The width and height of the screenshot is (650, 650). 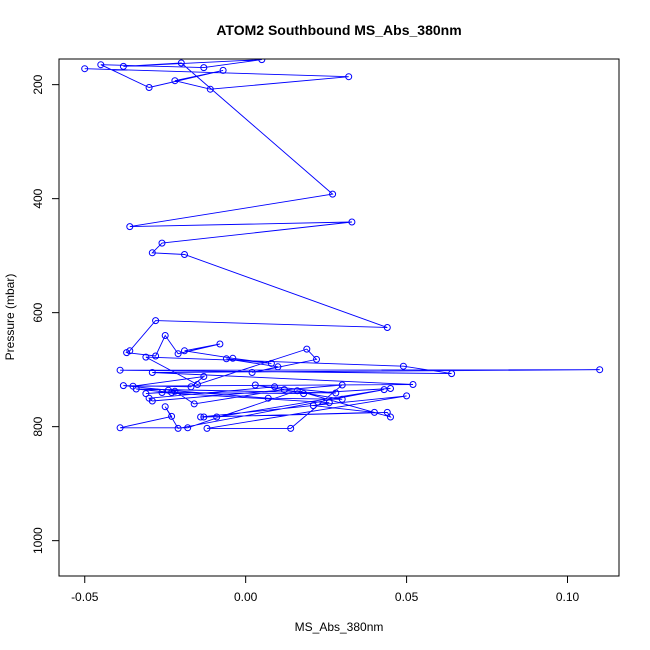 What do you see at coordinates (325, 590) in the screenshot?
I see `x-axis: -0.05 0.00 0.05 0.10` at bounding box center [325, 590].